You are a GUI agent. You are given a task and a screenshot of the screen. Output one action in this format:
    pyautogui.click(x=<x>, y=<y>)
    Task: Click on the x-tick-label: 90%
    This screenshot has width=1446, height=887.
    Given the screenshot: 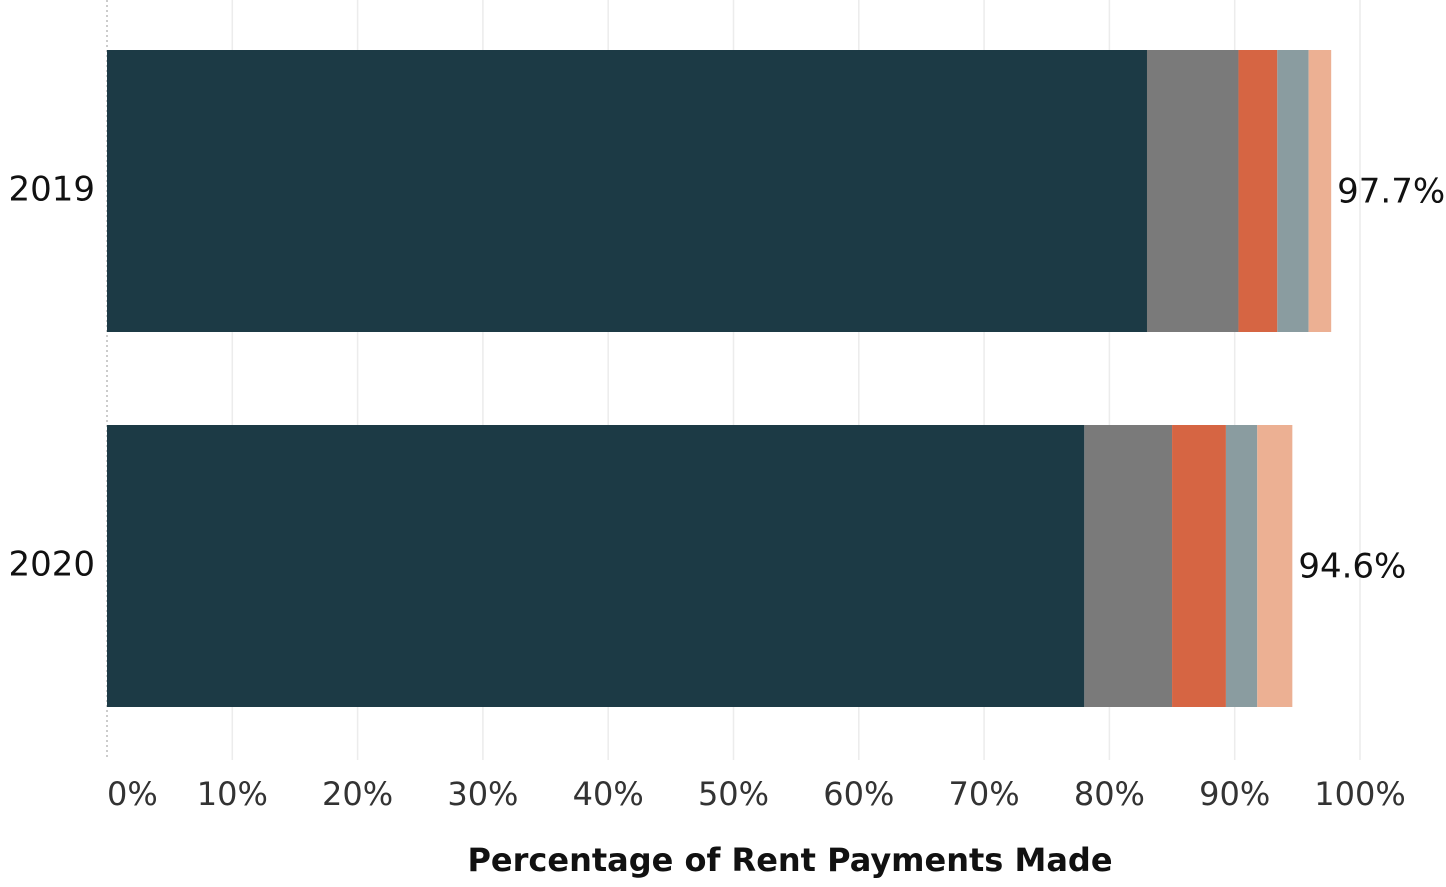 What is the action you would take?
    pyautogui.click(x=1234, y=794)
    